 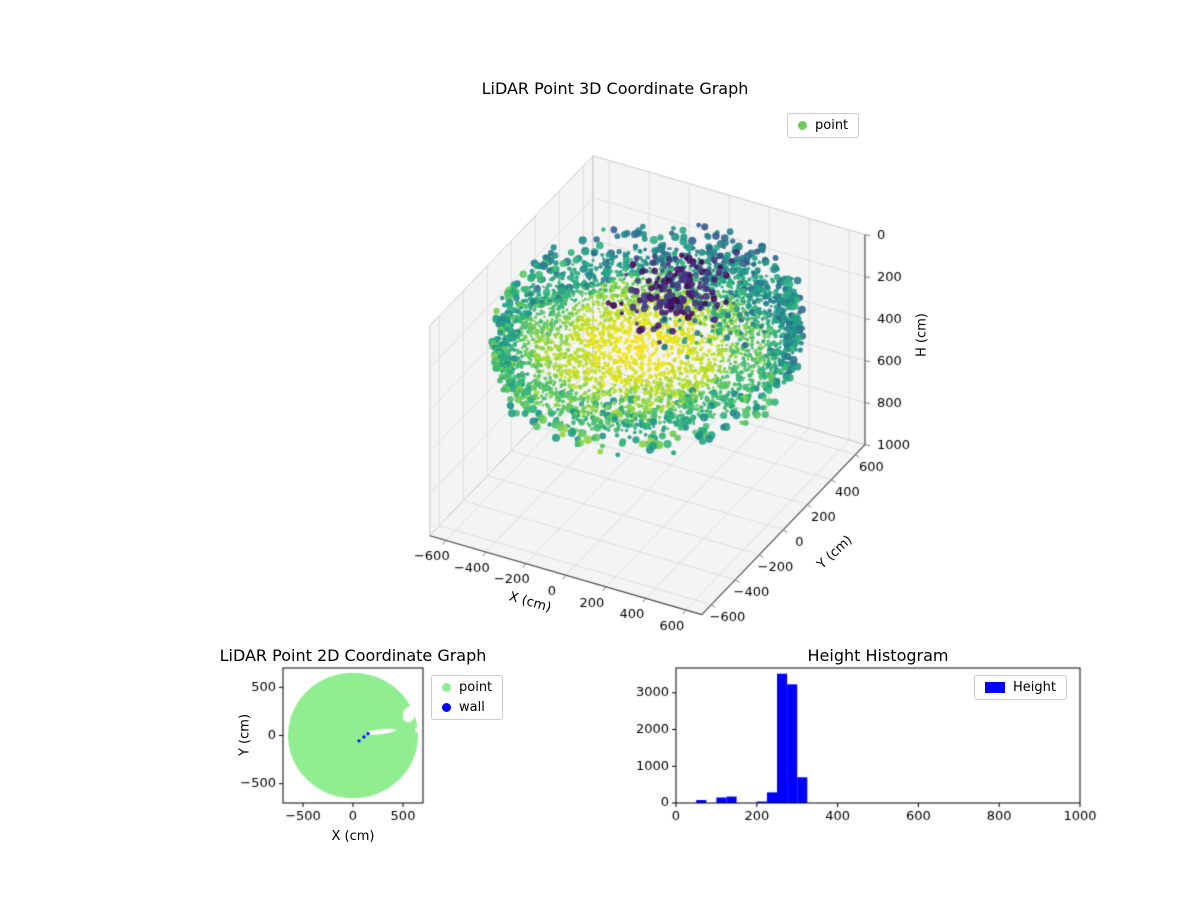 I want to click on wall-marker-icon, so click(x=446, y=707).